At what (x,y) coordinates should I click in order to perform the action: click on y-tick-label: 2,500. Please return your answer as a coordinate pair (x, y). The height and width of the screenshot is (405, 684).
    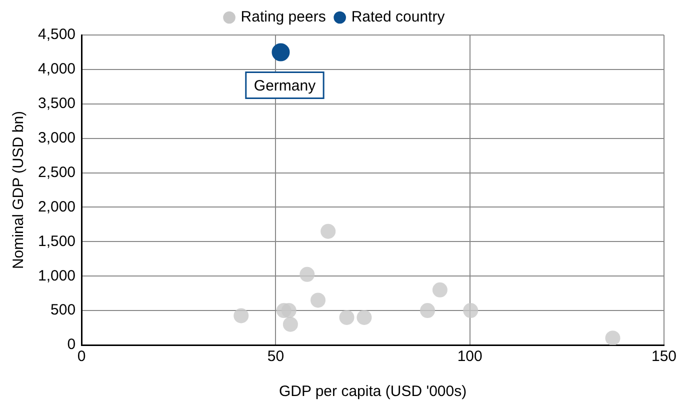
    Looking at the image, I should click on (57, 172).